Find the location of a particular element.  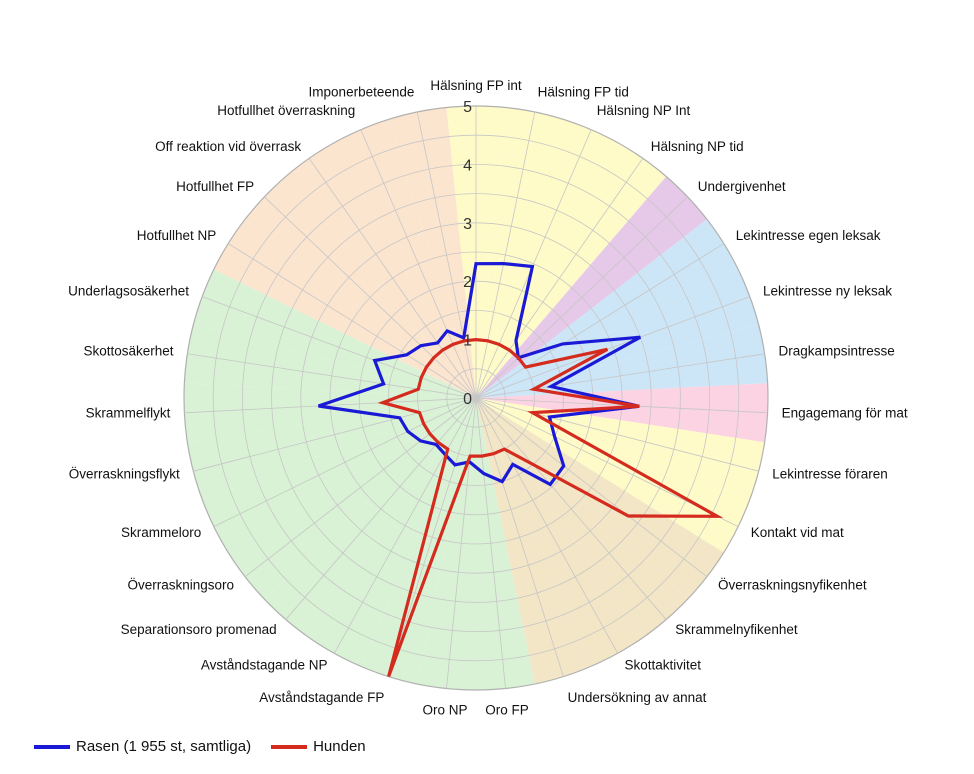

category-label-24: Skottosäkerhet is located at coordinates (128, 351).